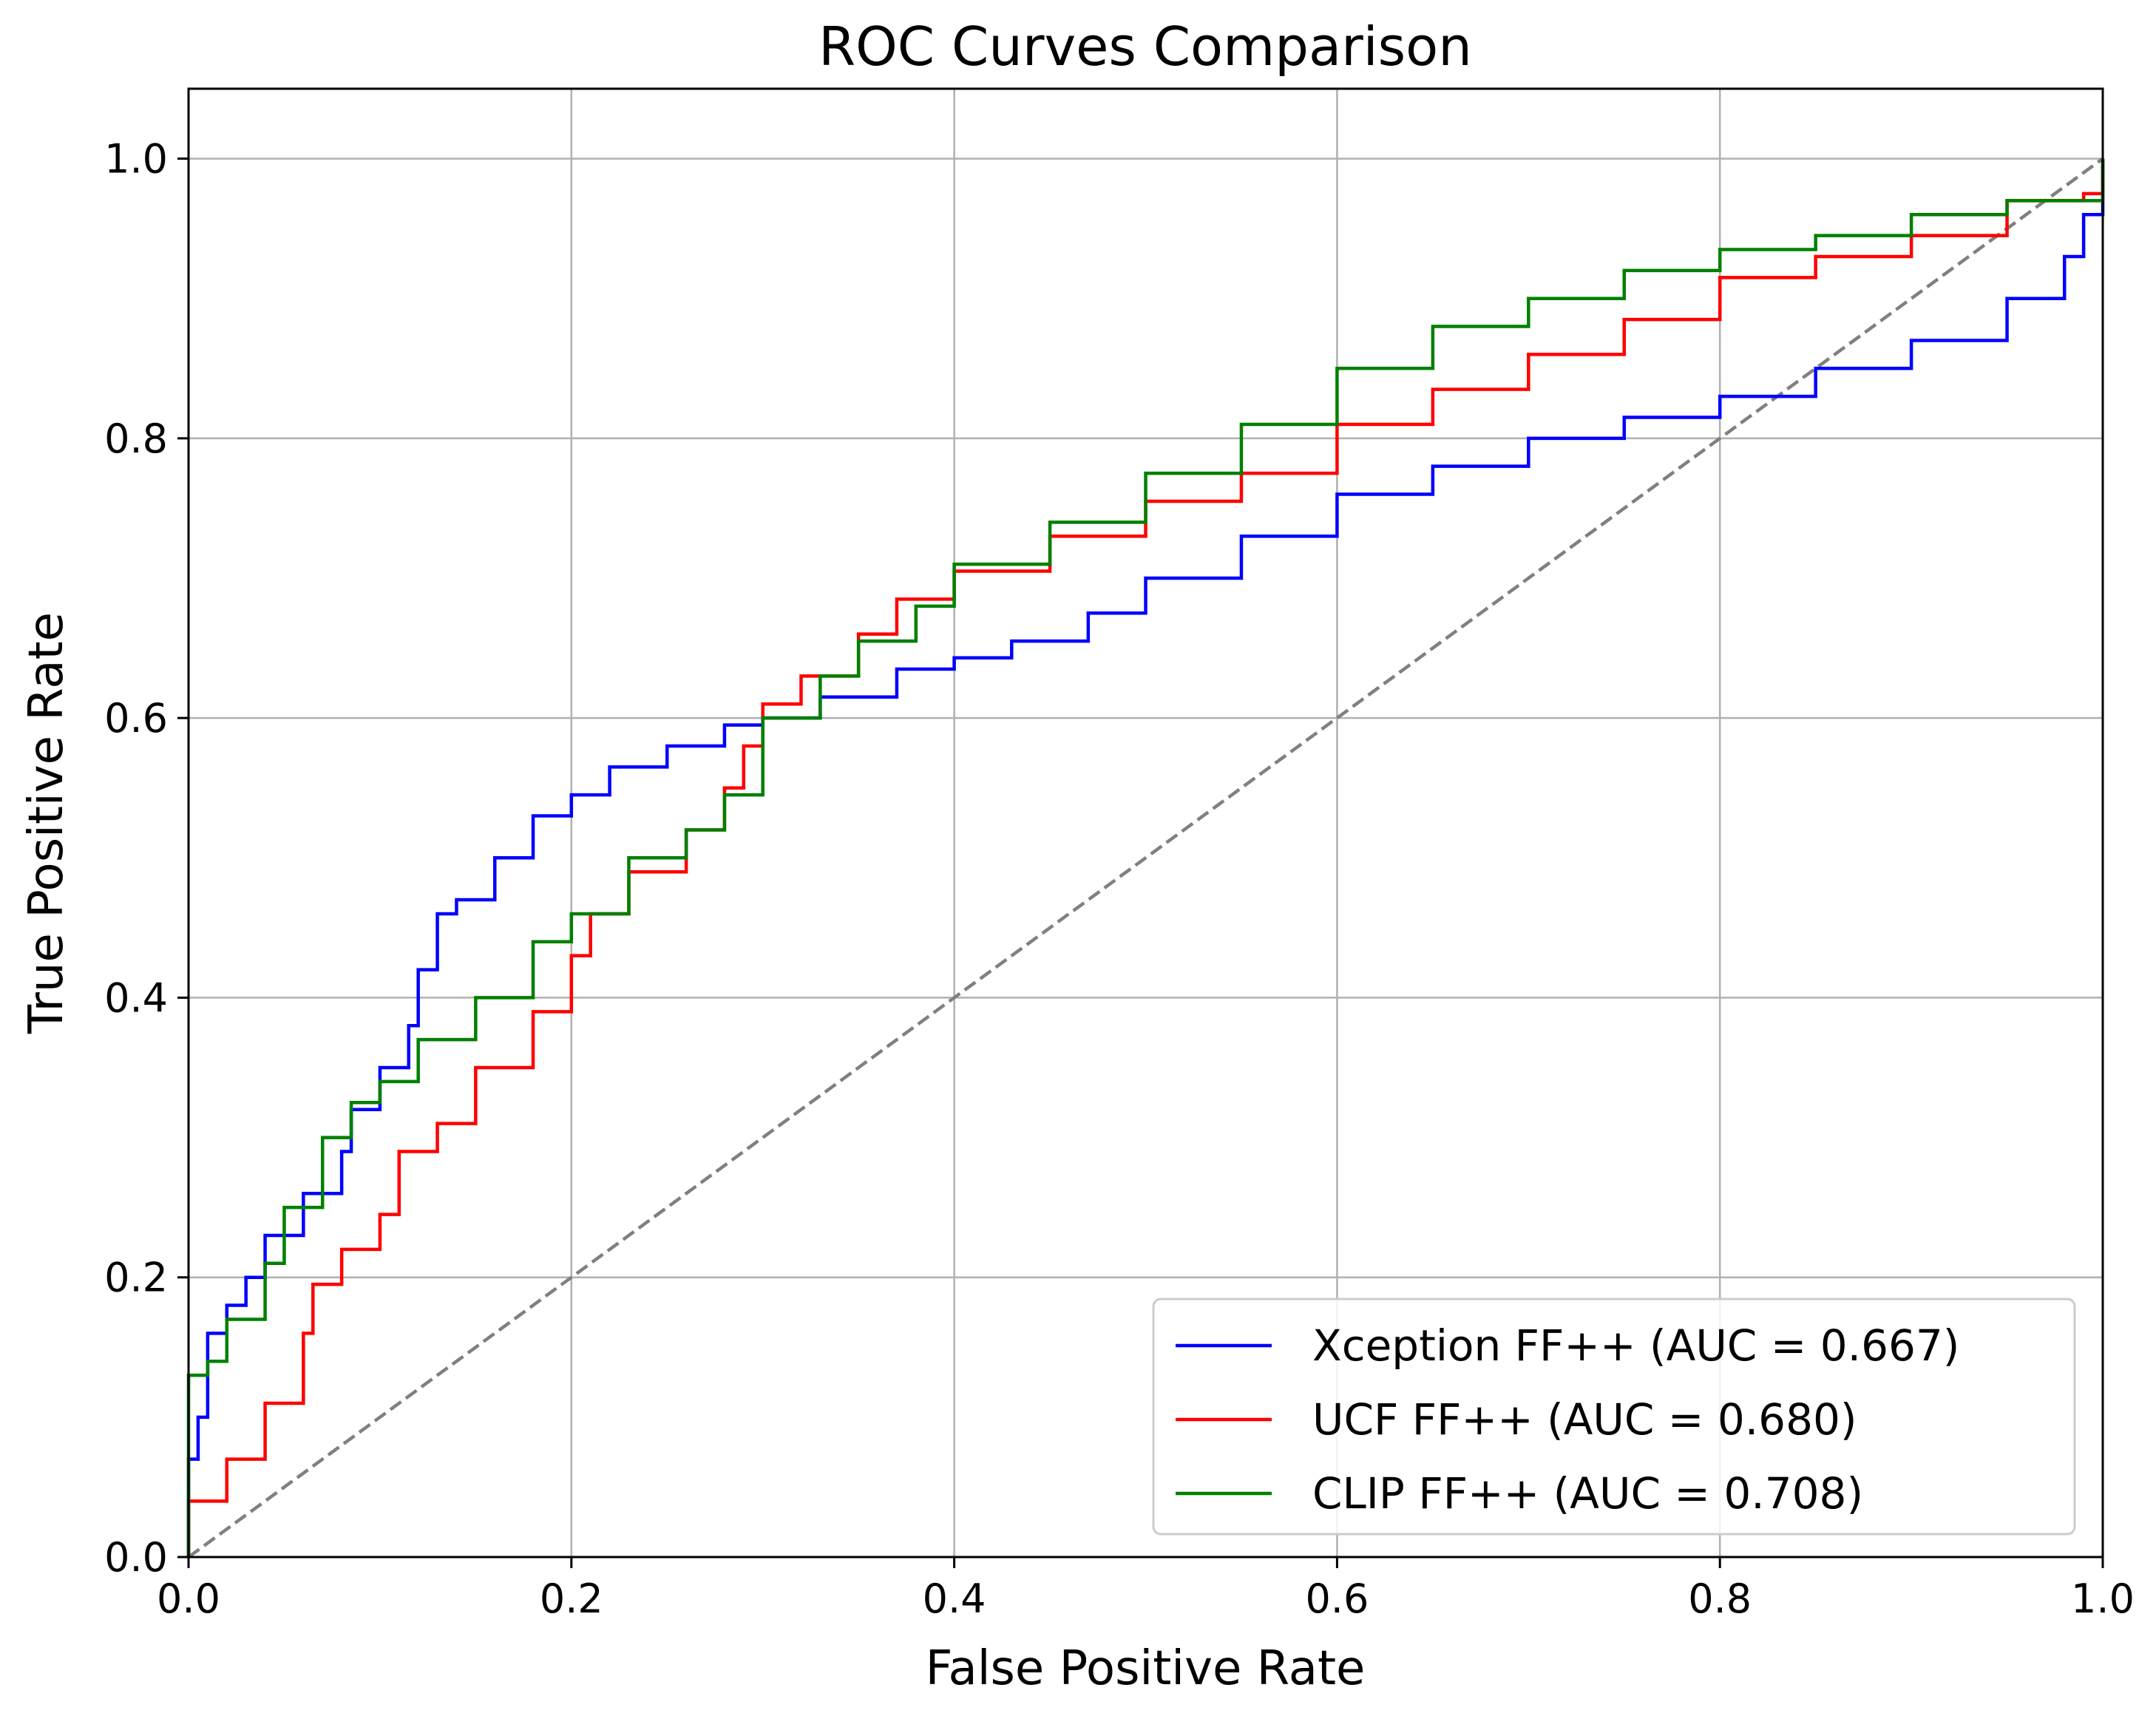 The height and width of the screenshot is (1716, 2156). I want to click on legend-box, so click(1614, 1417).